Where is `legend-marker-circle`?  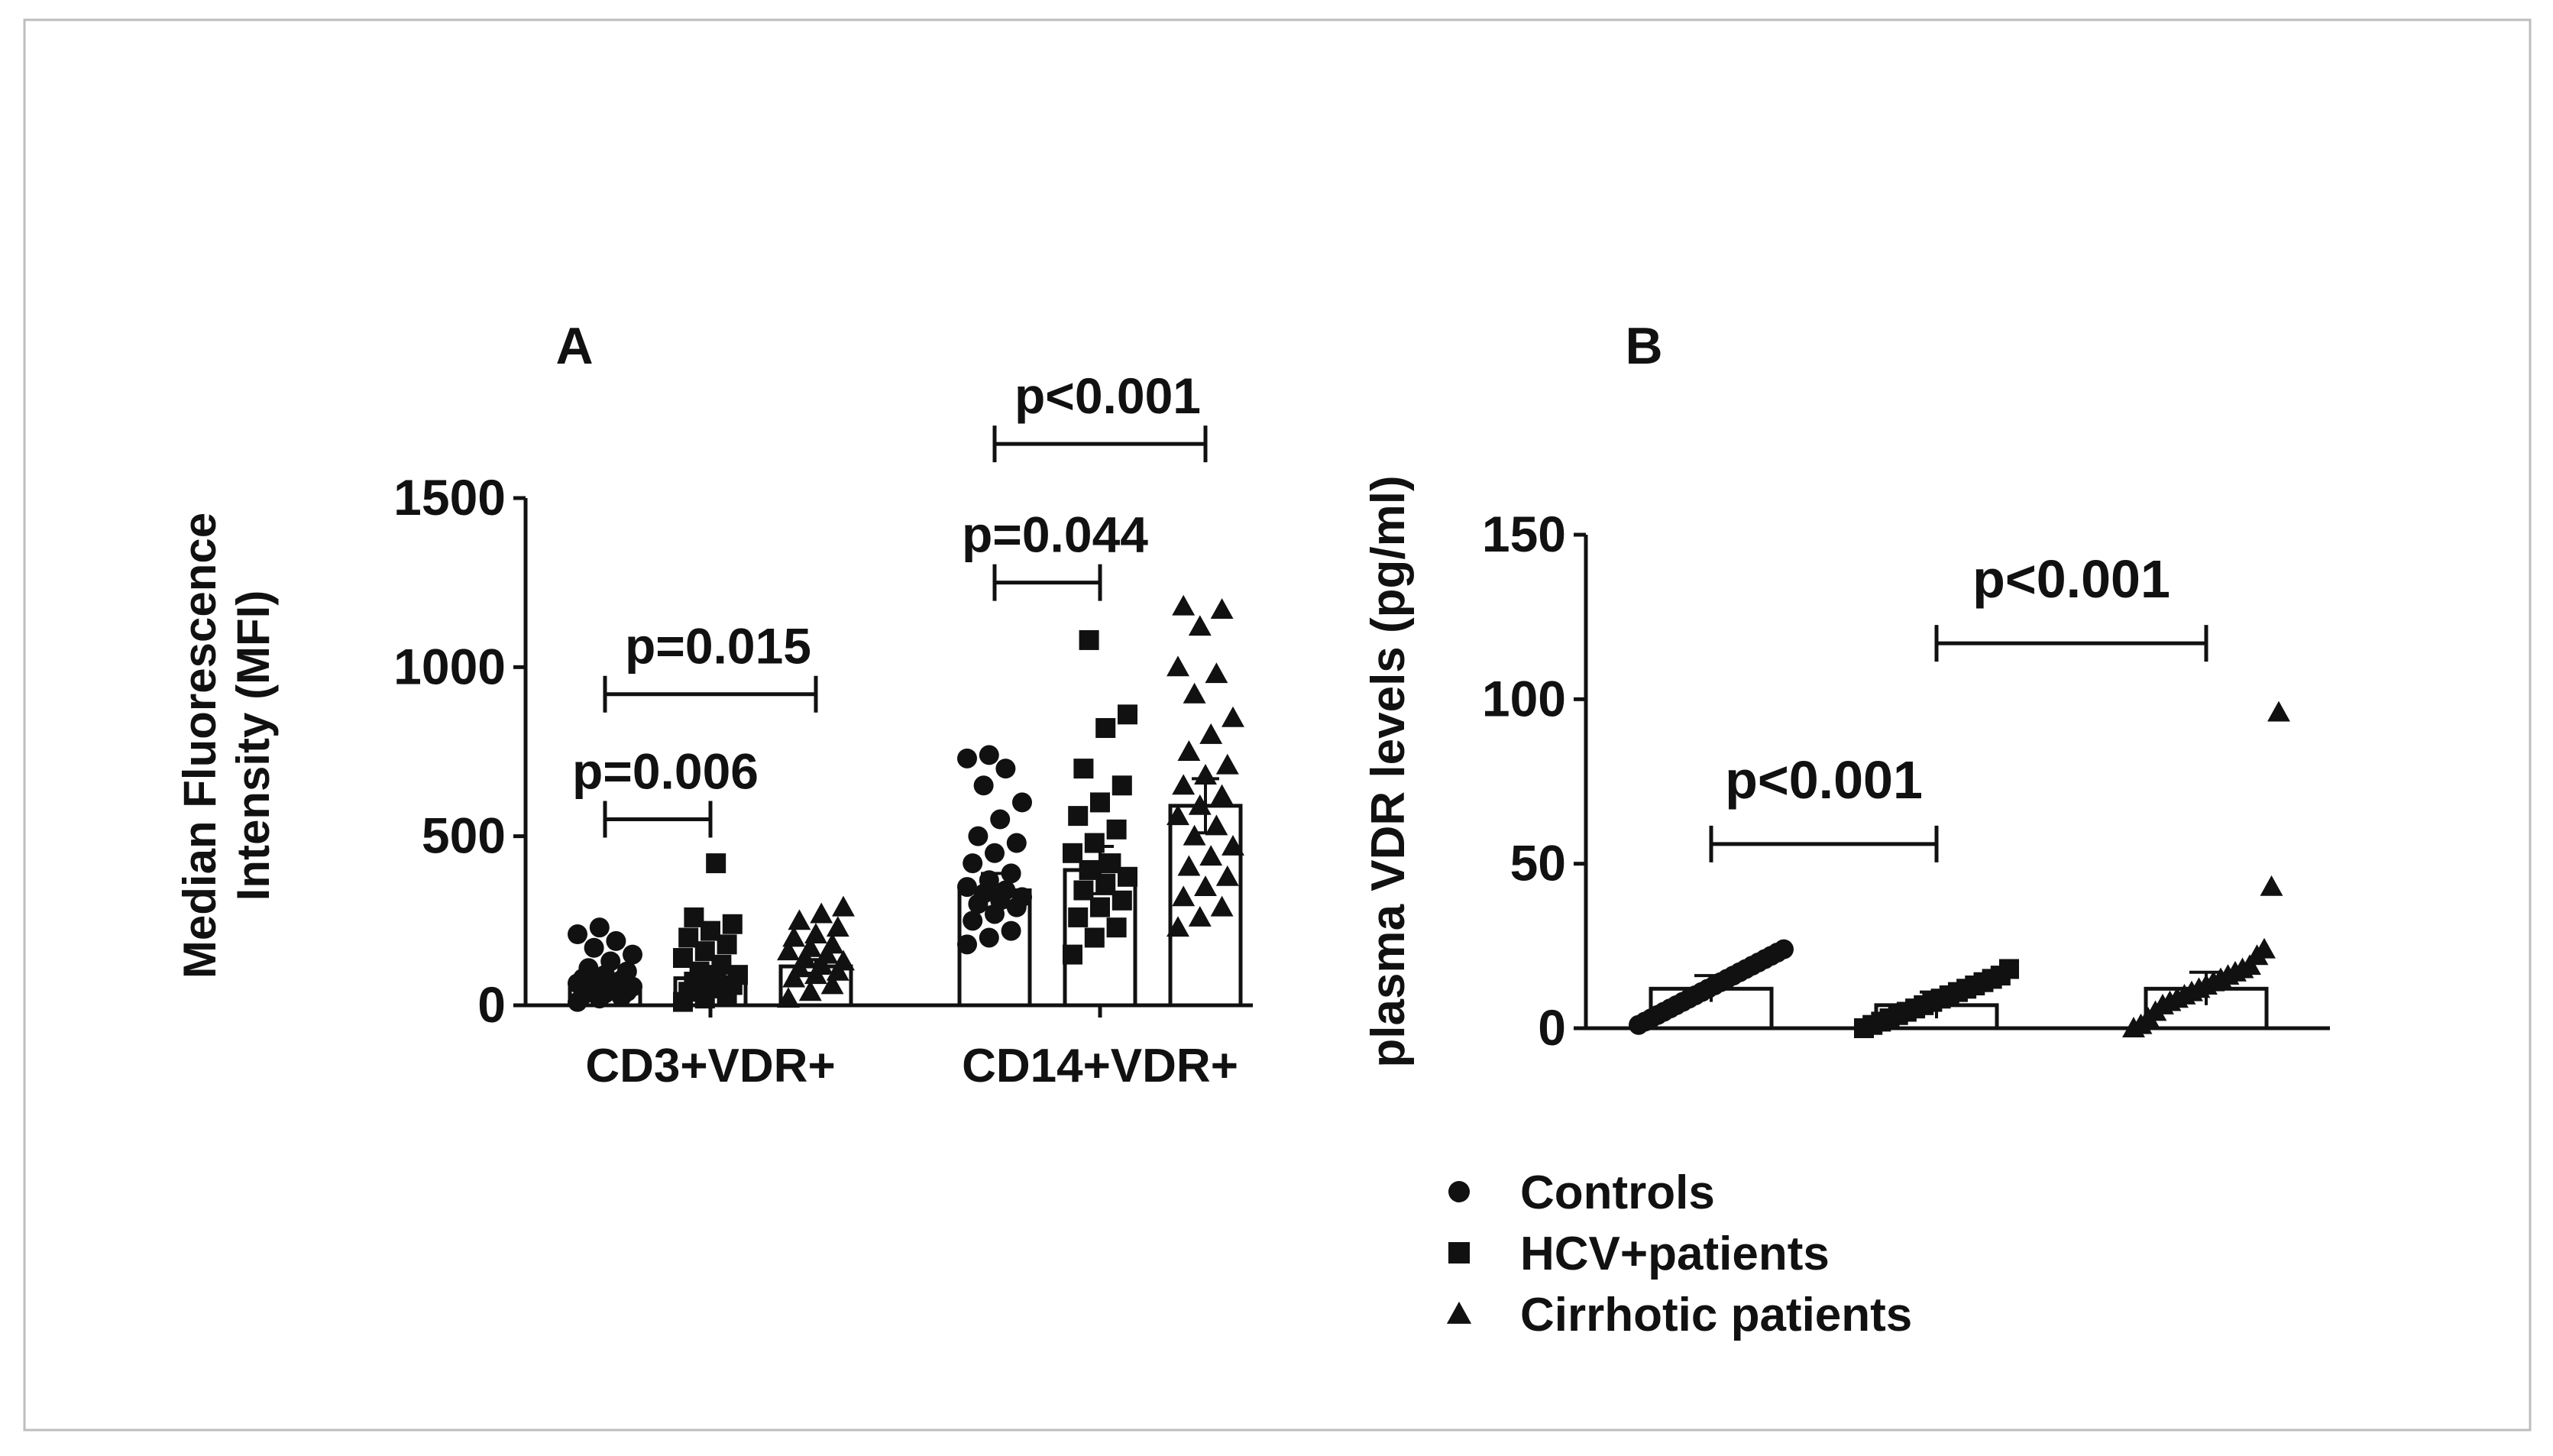 legend-marker-circle is located at coordinates (1459, 1191).